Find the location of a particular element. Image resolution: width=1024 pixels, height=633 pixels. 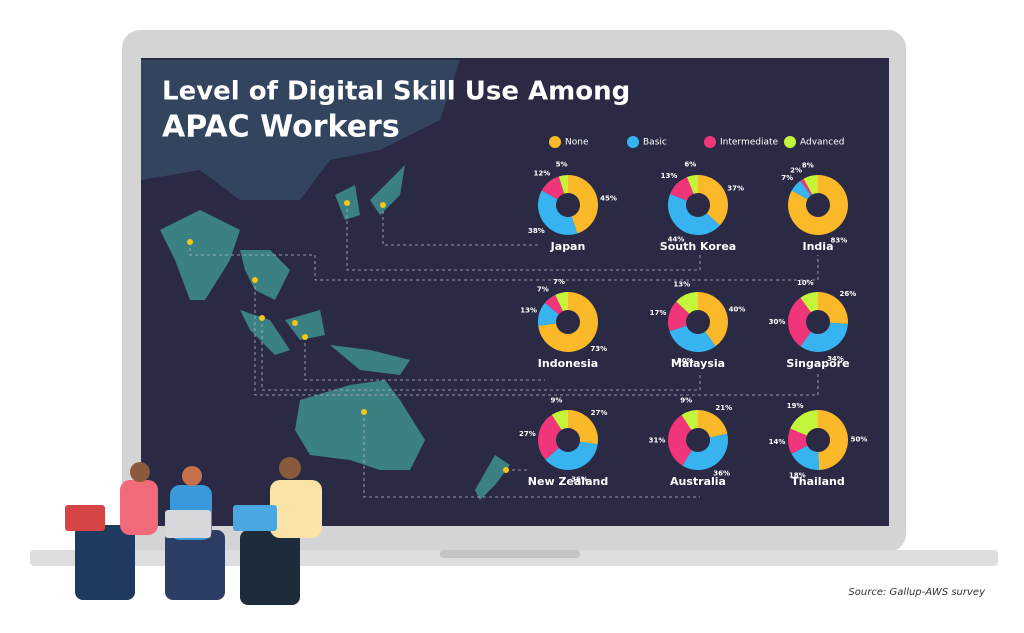

value-label: 5% is located at coordinates (562, 165).